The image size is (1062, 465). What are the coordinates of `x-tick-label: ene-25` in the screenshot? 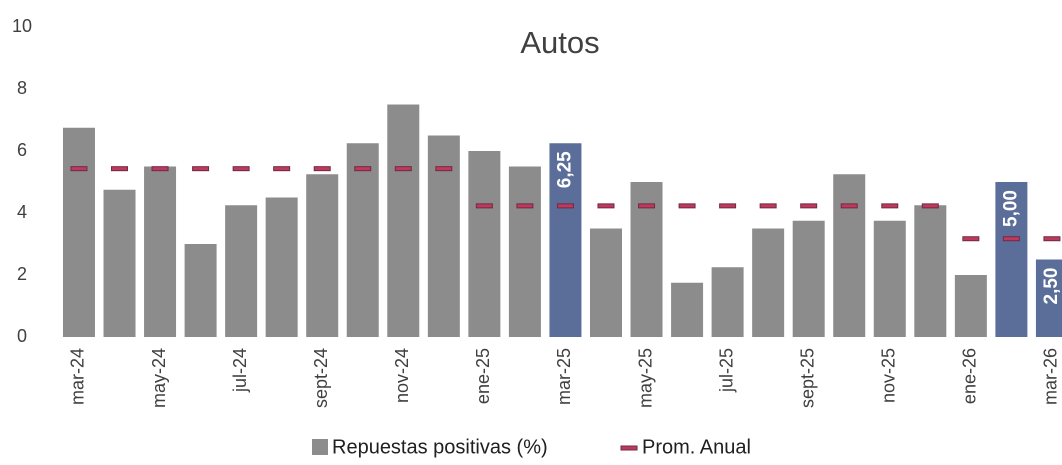 It's located at (483, 376).